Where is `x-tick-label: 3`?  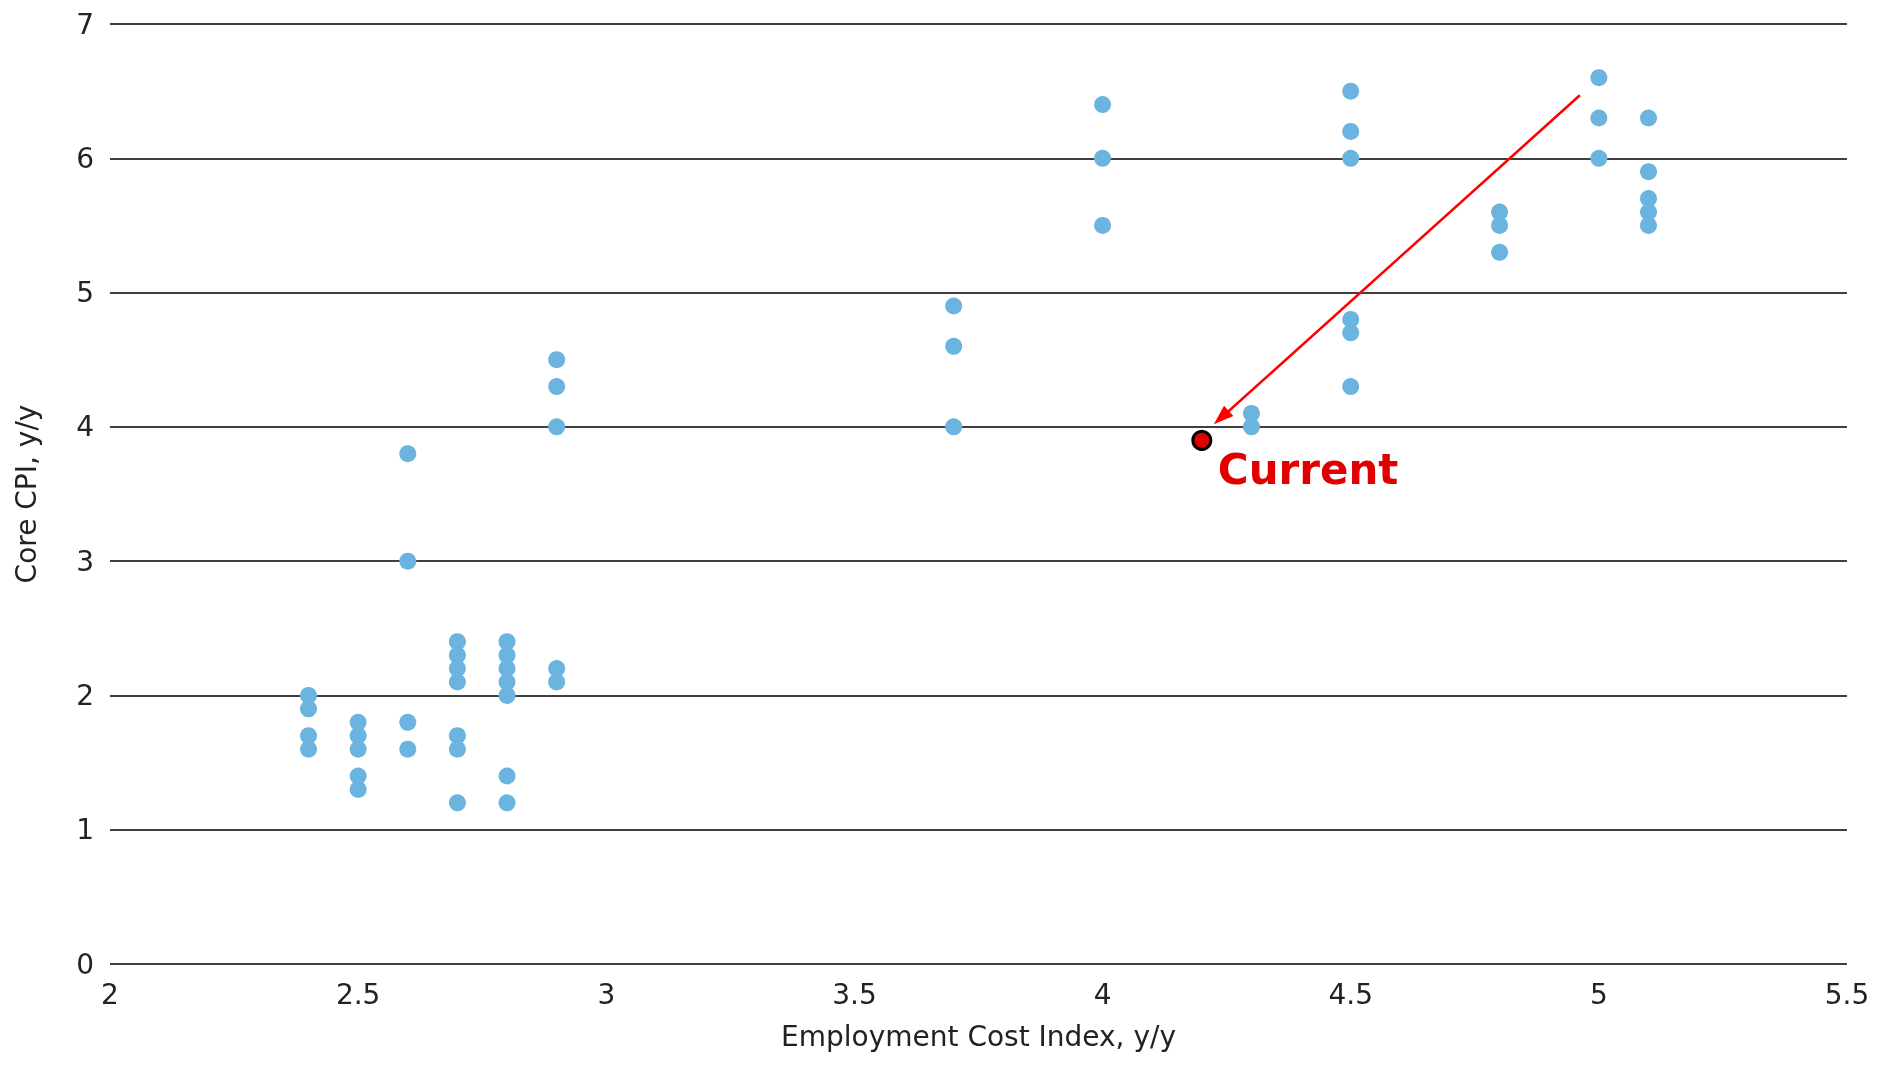 x-tick-label: 3 is located at coordinates (606, 994).